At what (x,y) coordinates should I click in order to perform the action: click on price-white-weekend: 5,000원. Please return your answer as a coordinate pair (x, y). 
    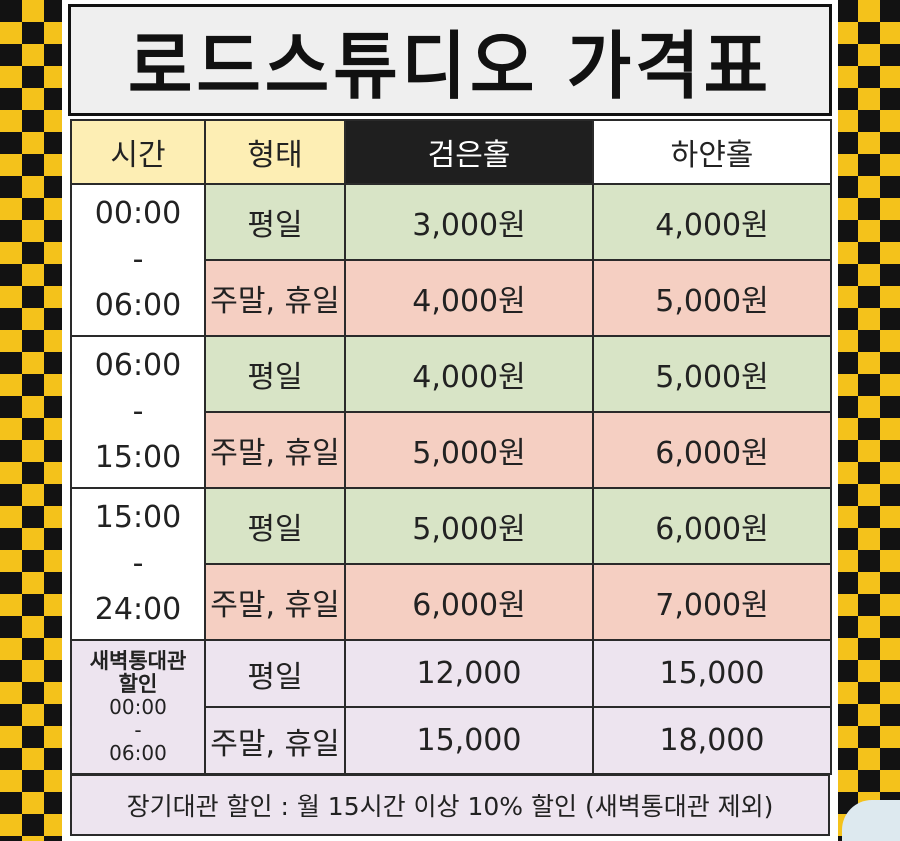
    Looking at the image, I should click on (712, 298).